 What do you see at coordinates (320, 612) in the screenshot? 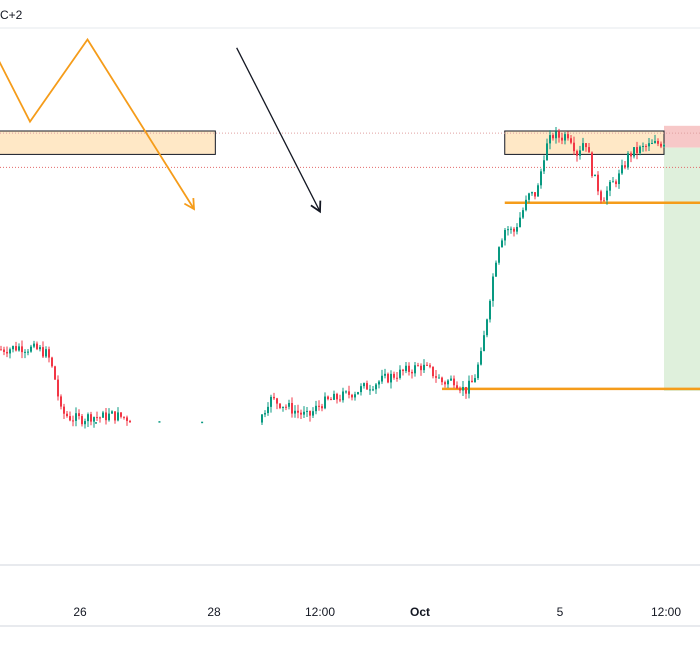
I see `x-tick-label: 12:00` at bounding box center [320, 612].